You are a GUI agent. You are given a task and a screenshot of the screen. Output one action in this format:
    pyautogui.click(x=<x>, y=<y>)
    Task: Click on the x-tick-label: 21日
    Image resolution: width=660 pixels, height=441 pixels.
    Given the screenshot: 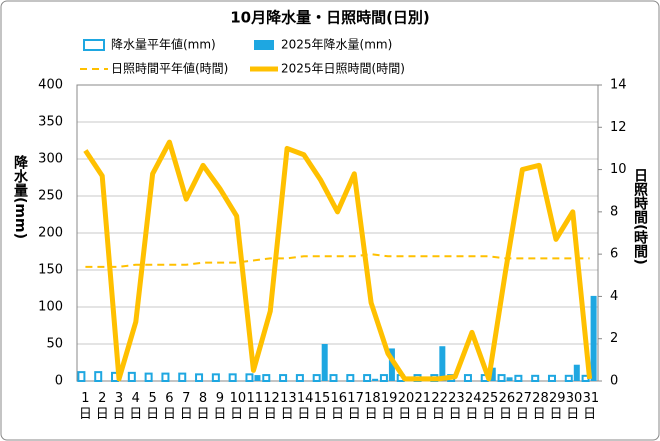 What is the action you would take?
    pyautogui.click(x=423, y=406)
    